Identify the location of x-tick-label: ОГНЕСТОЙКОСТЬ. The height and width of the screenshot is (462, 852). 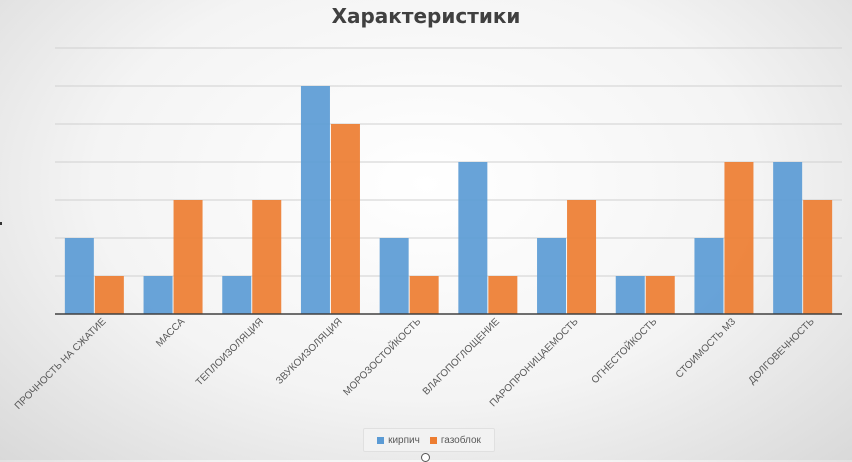
(623, 350).